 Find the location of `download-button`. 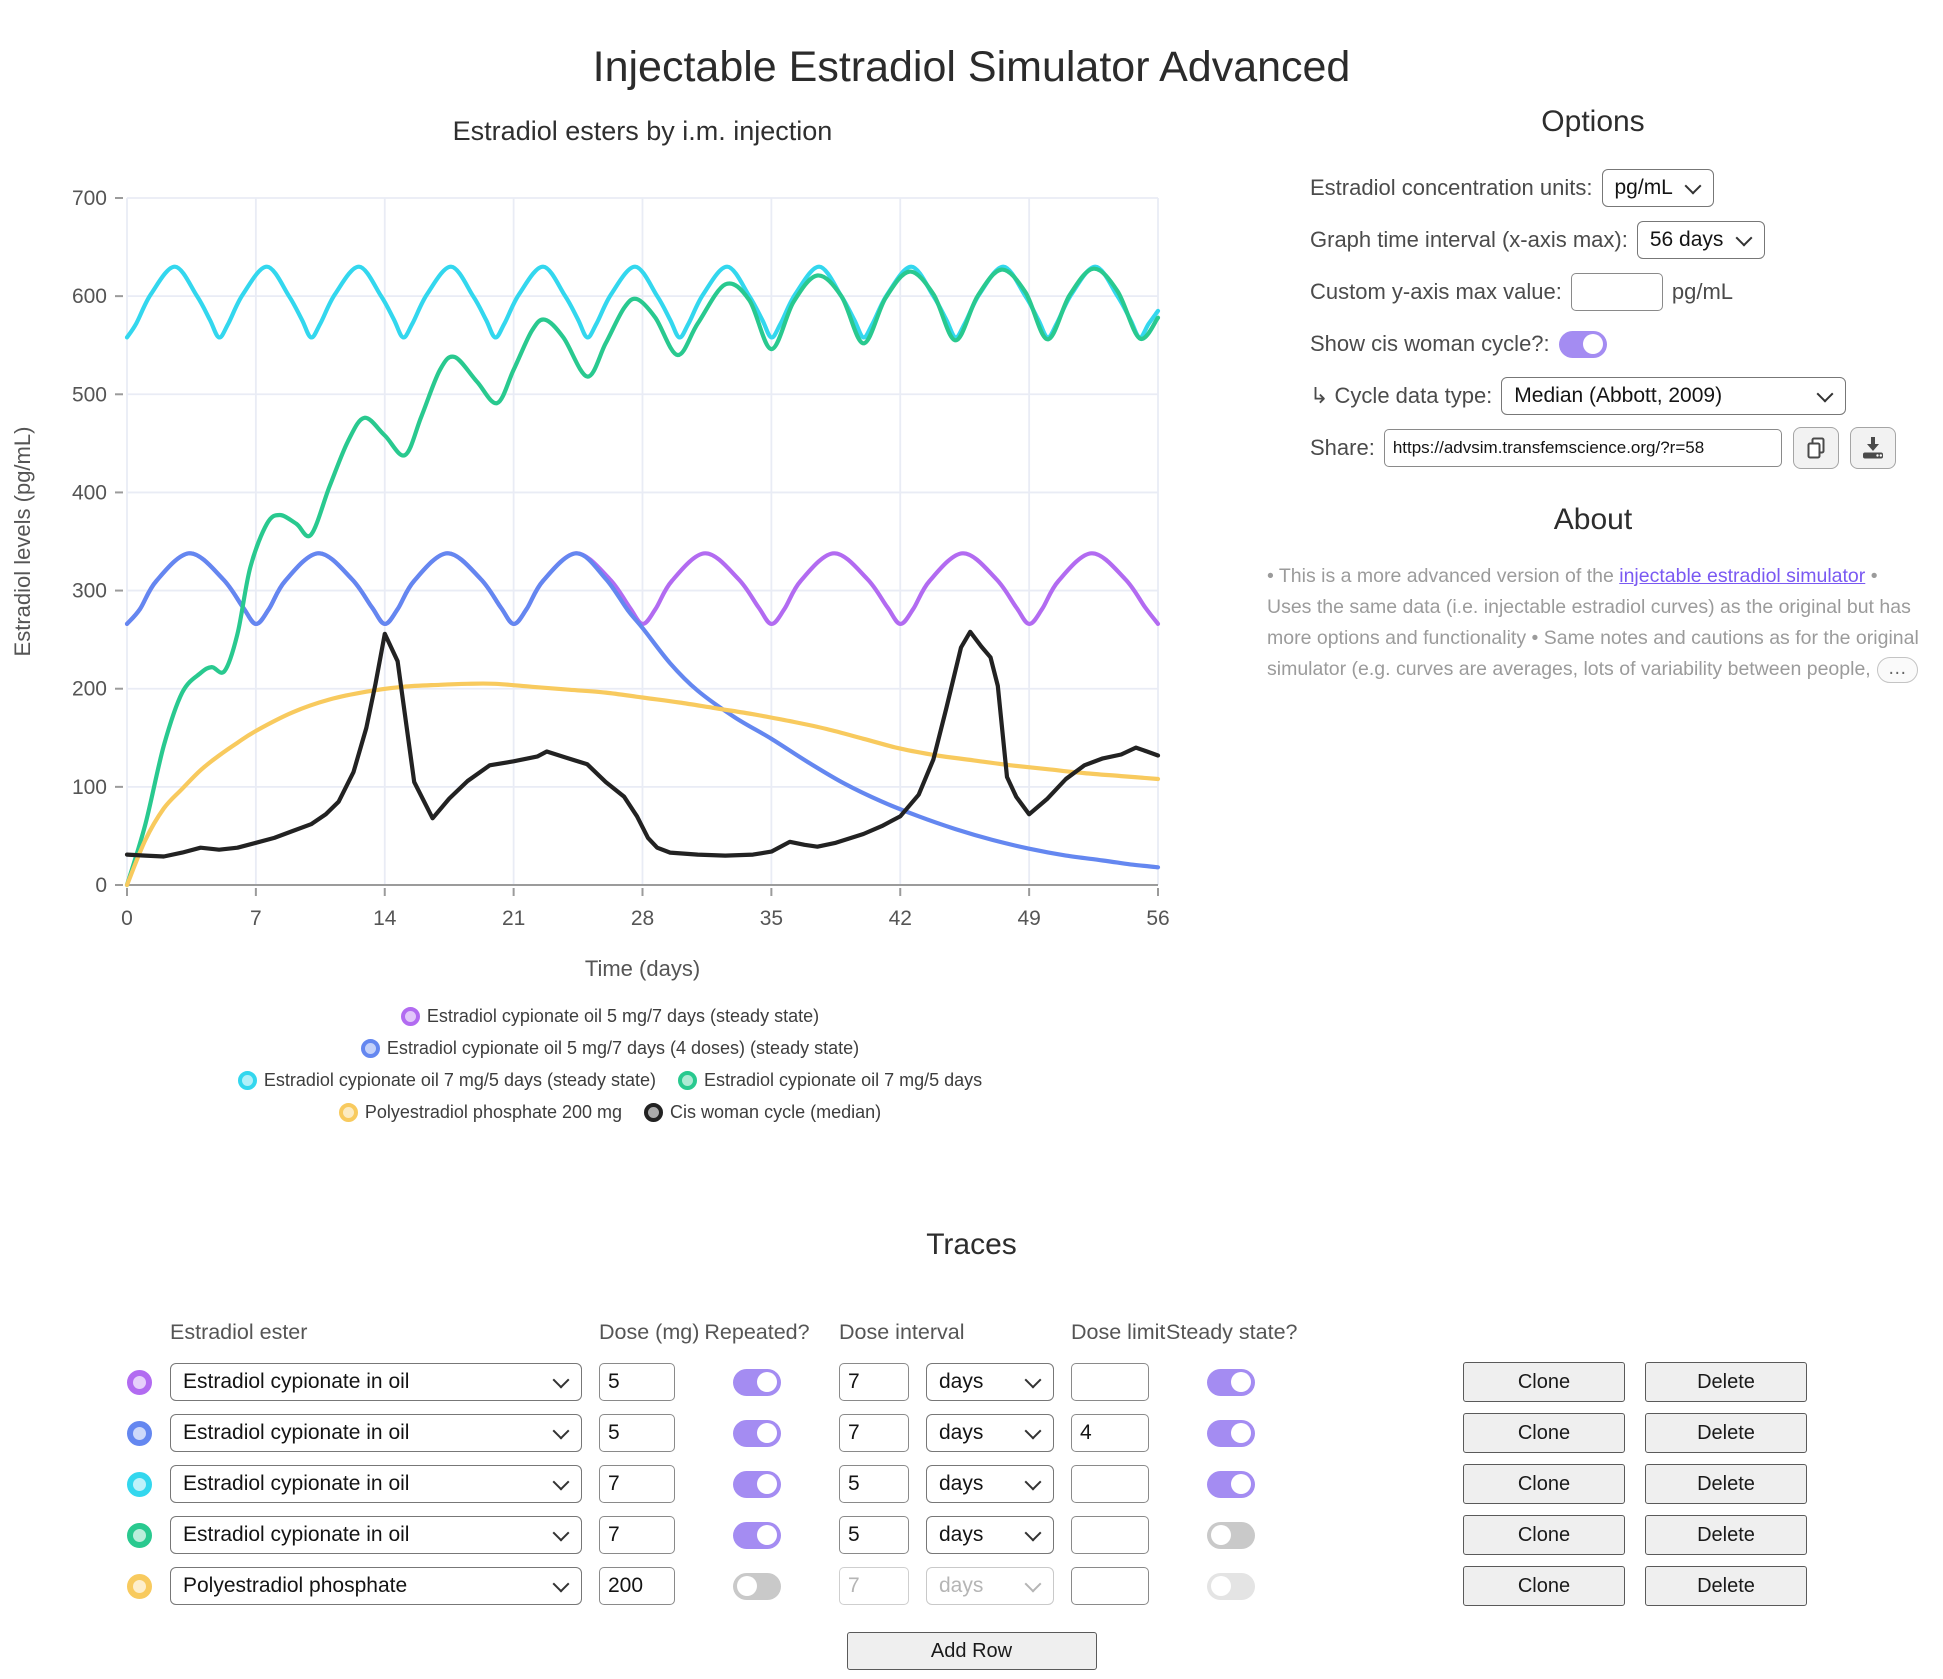

download-button is located at coordinates (1872, 448).